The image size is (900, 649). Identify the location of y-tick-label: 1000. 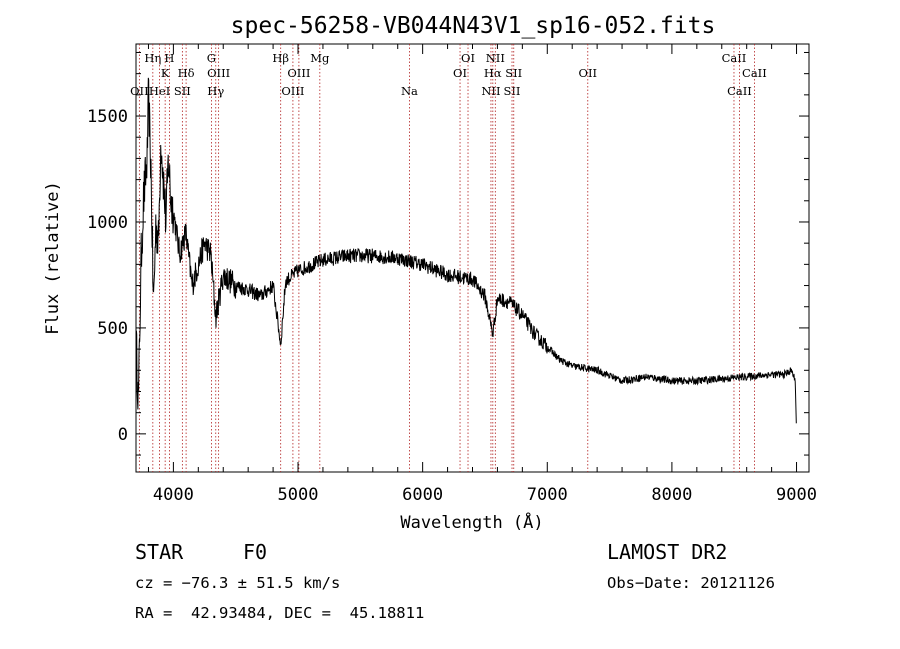
(107, 223).